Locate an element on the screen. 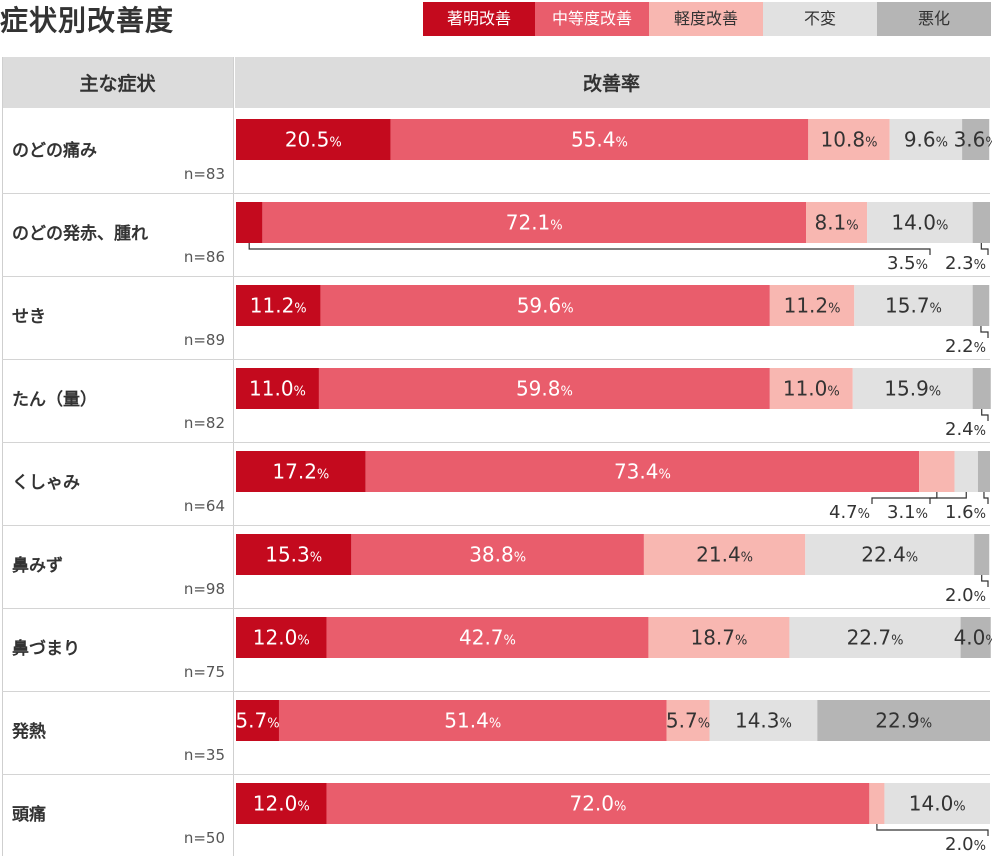  data-label: 11.2% is located at coordinates (812, 306).